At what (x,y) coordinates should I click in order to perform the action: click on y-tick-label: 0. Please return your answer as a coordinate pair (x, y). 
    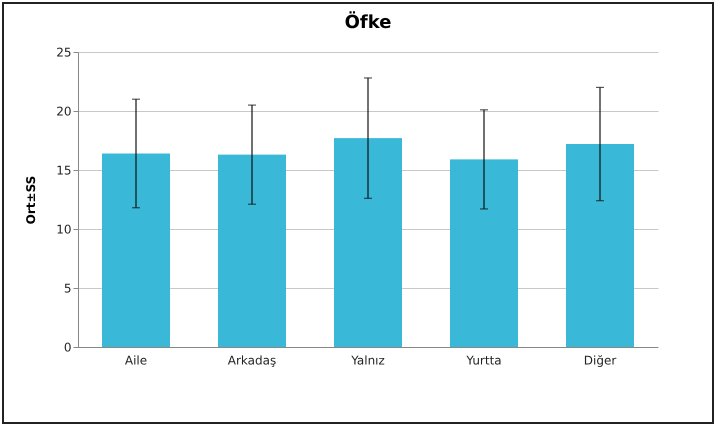
    Looking at the image, I should click on (68, 347).